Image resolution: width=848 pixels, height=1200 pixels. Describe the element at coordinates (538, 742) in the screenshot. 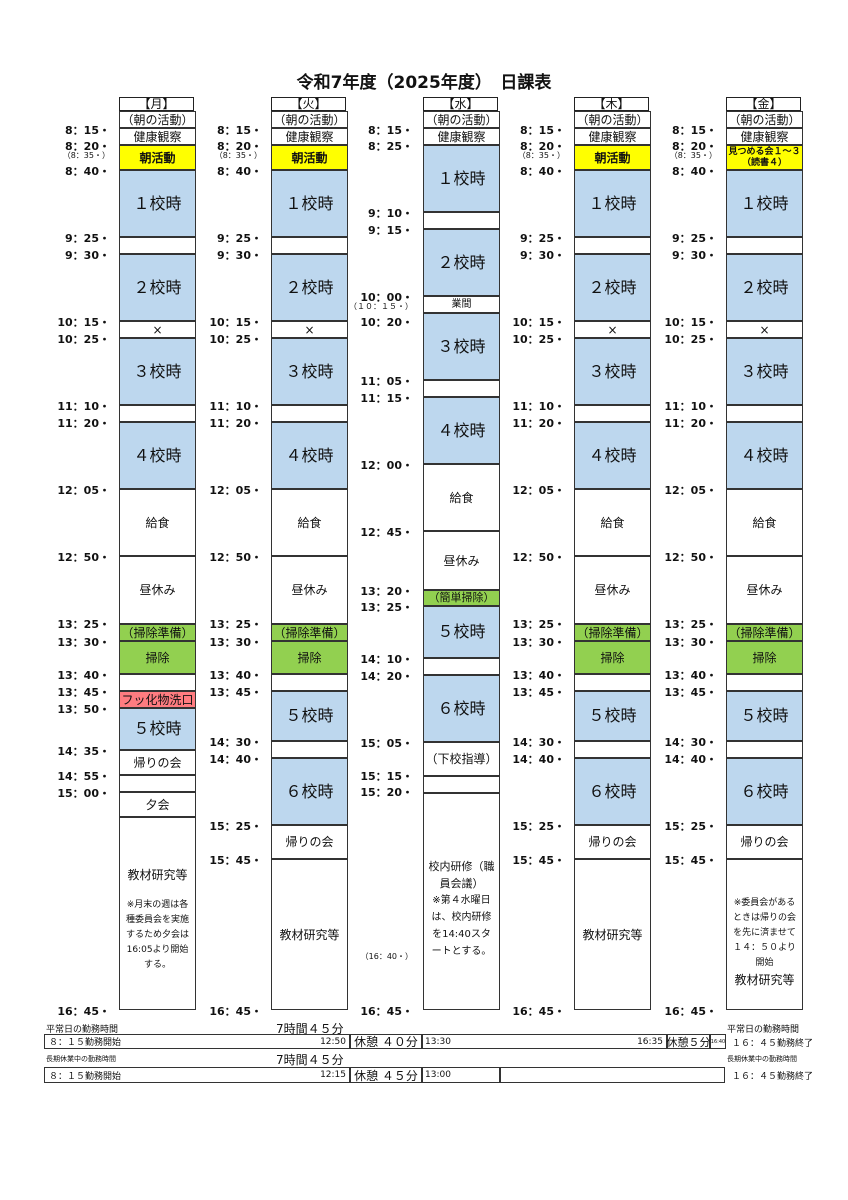

I see `thu-time-label: 14：30・` at that location.